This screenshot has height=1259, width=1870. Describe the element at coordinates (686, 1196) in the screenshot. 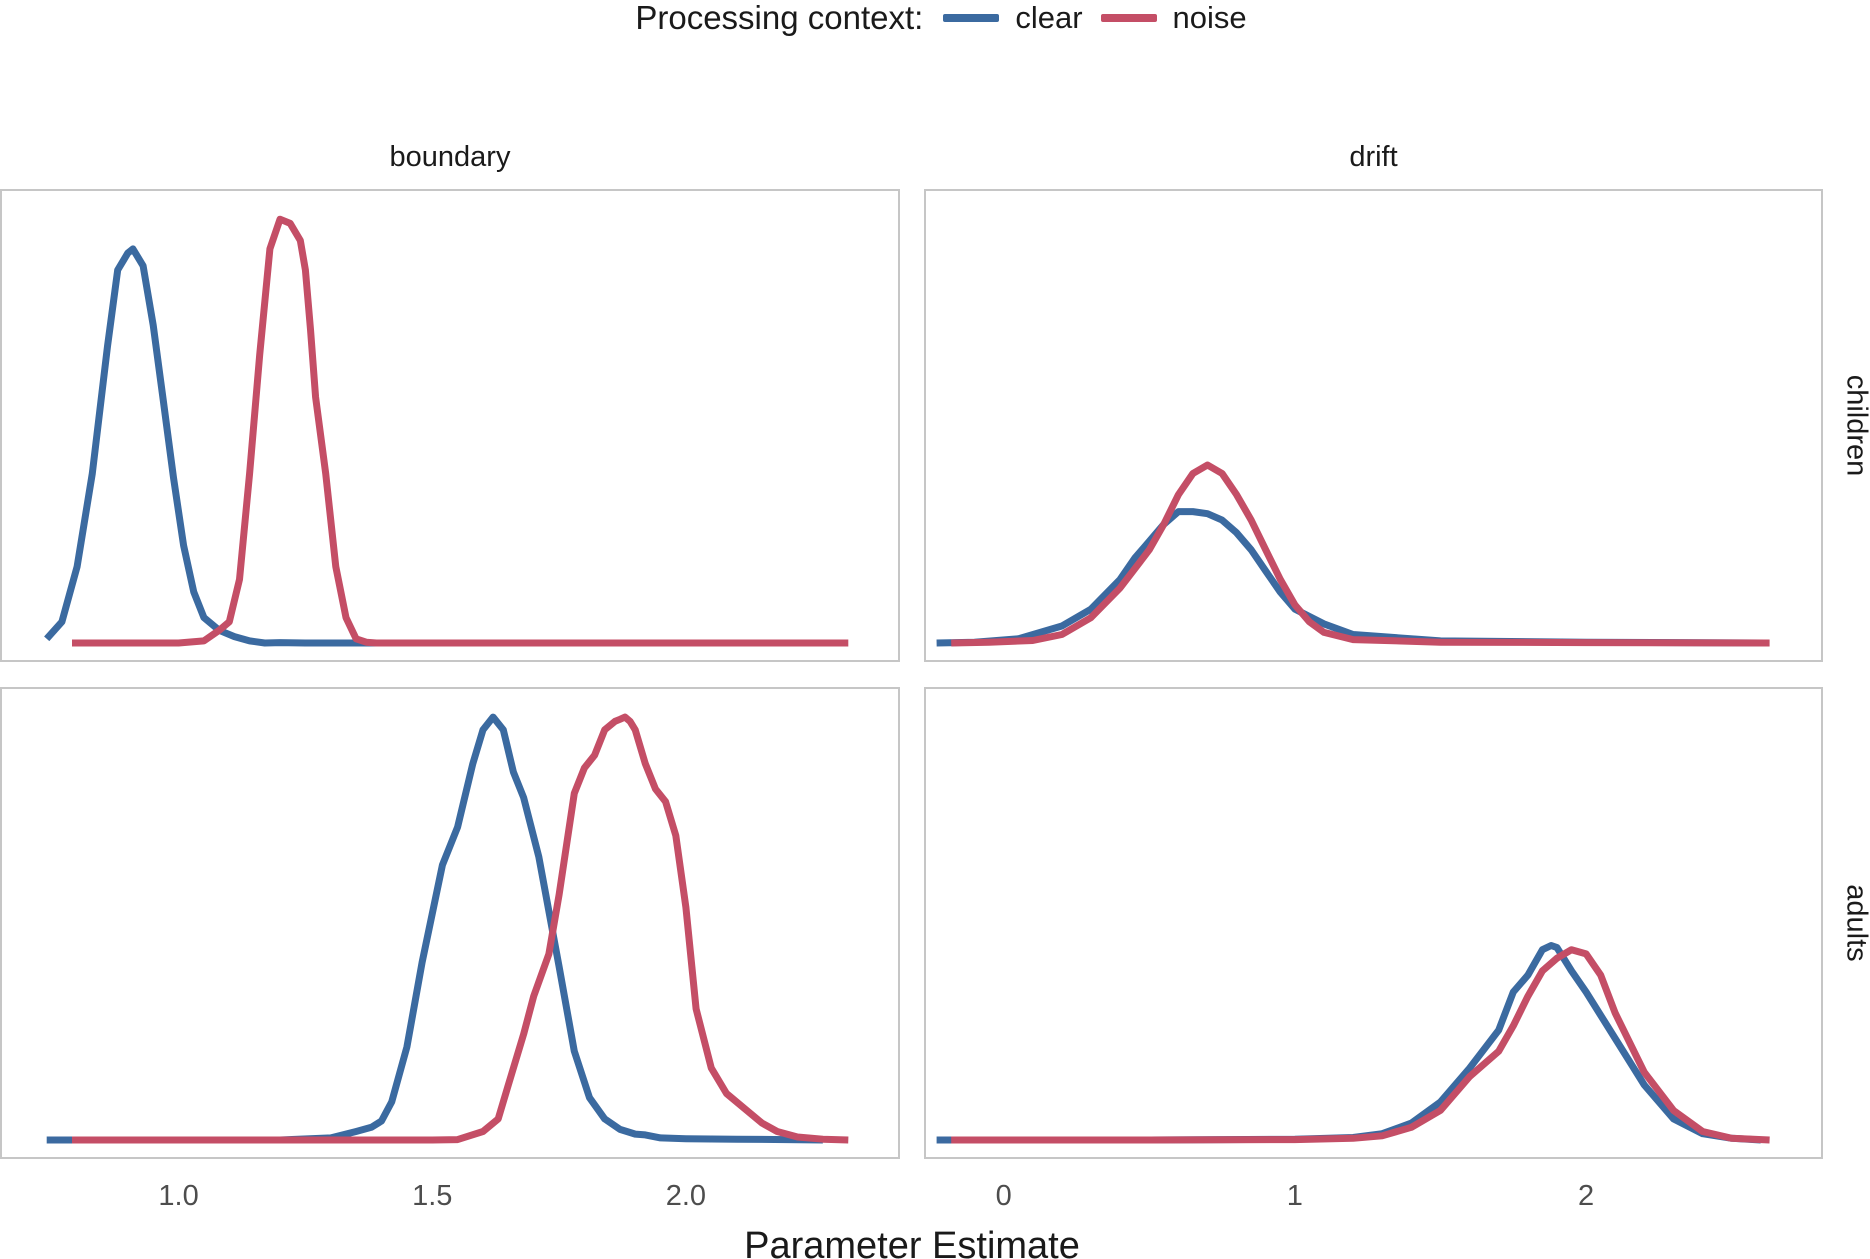

I see `x-tick-label-boundary: 2.0` at that location.